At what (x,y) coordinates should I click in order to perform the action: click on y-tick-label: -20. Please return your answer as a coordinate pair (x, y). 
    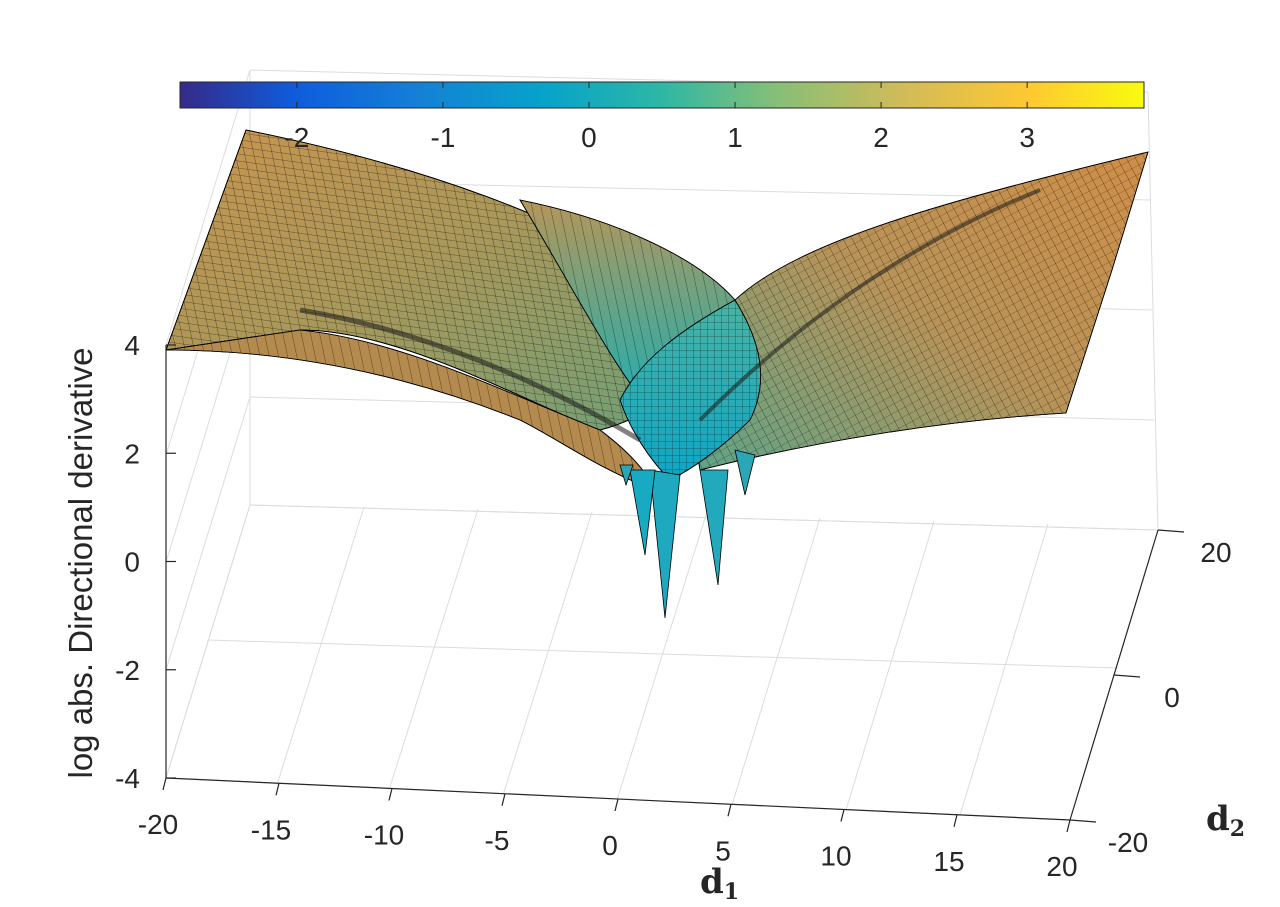
    Looking at the image, I should click on (1128, 842).